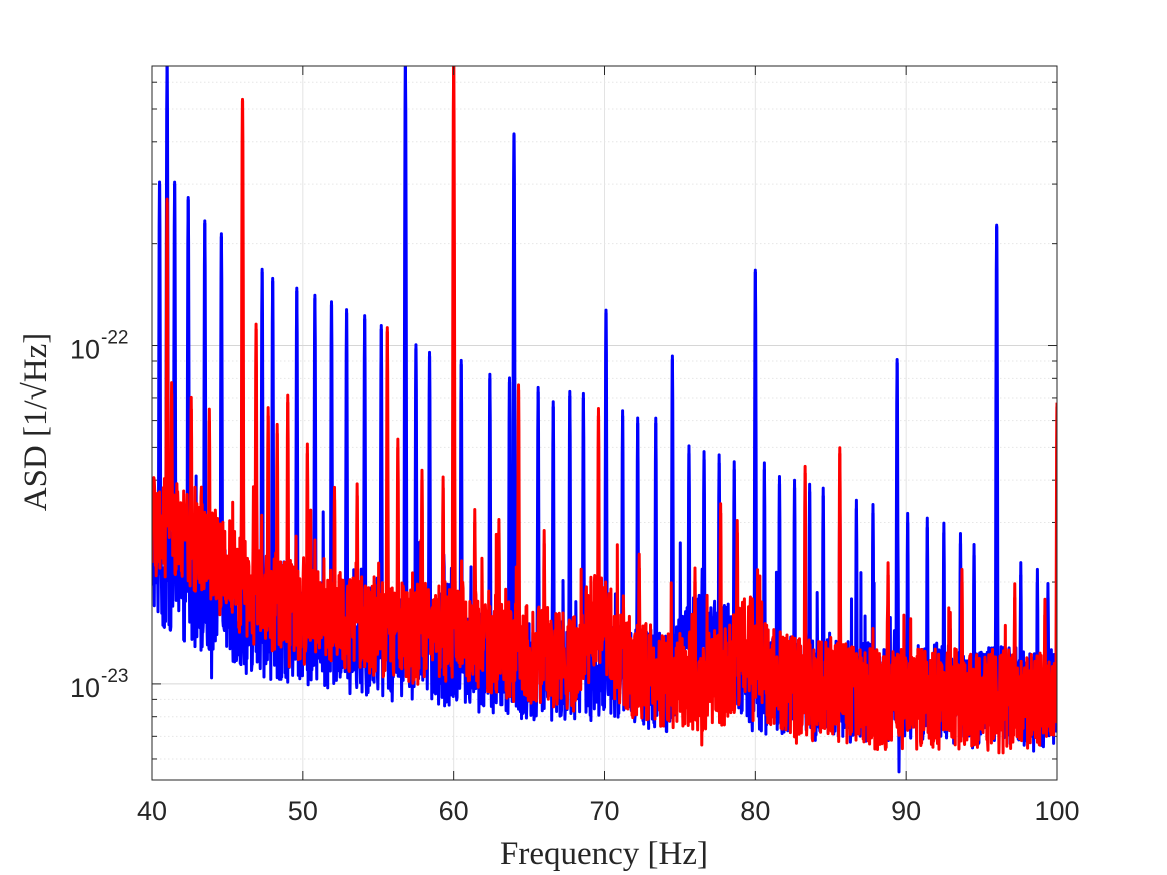  What do you see at coordinates (604, 811) in the screenshot?
I see `x-tick-label: 70` at bounding box center [604, 811].